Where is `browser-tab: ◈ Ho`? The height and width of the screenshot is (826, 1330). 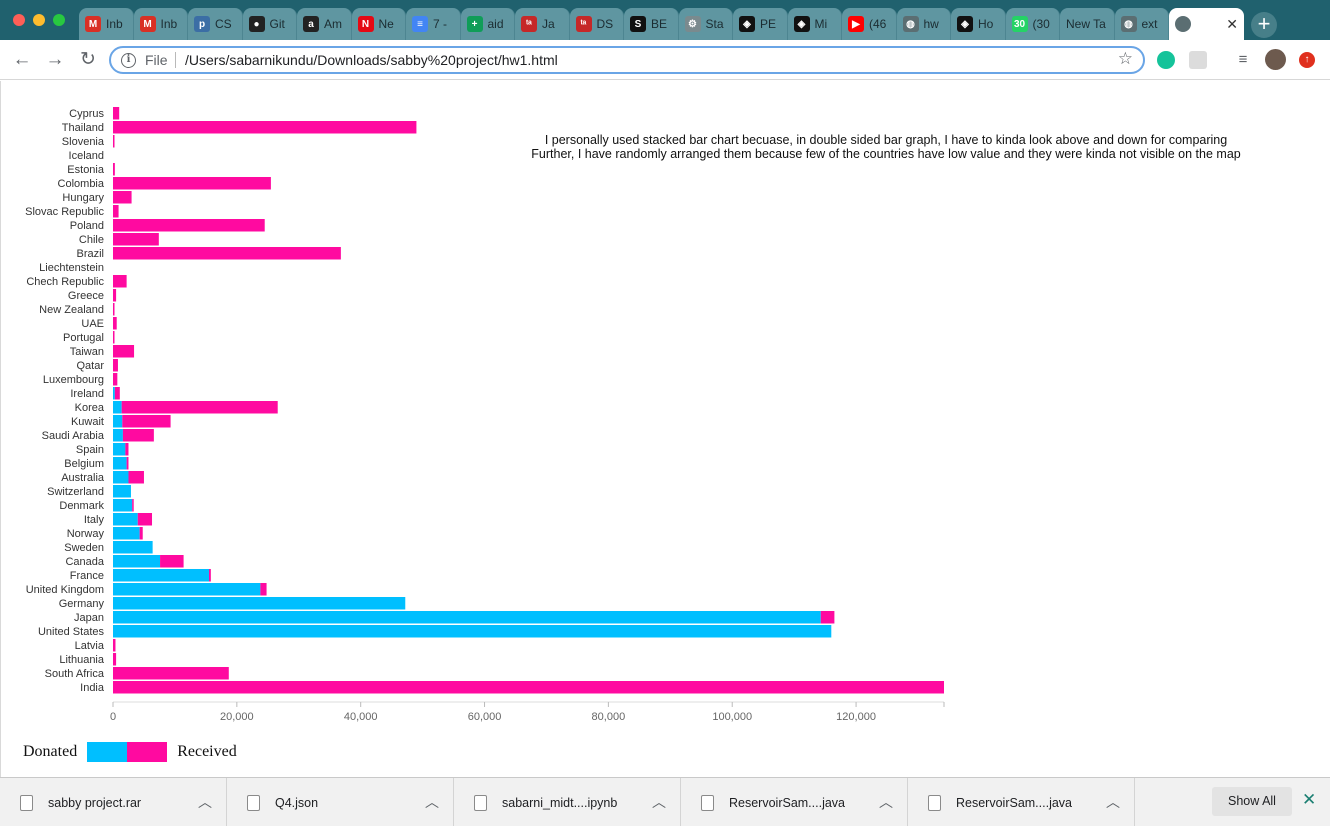
browser-tab: ◈ Ho is located at coordinates (978, 24).